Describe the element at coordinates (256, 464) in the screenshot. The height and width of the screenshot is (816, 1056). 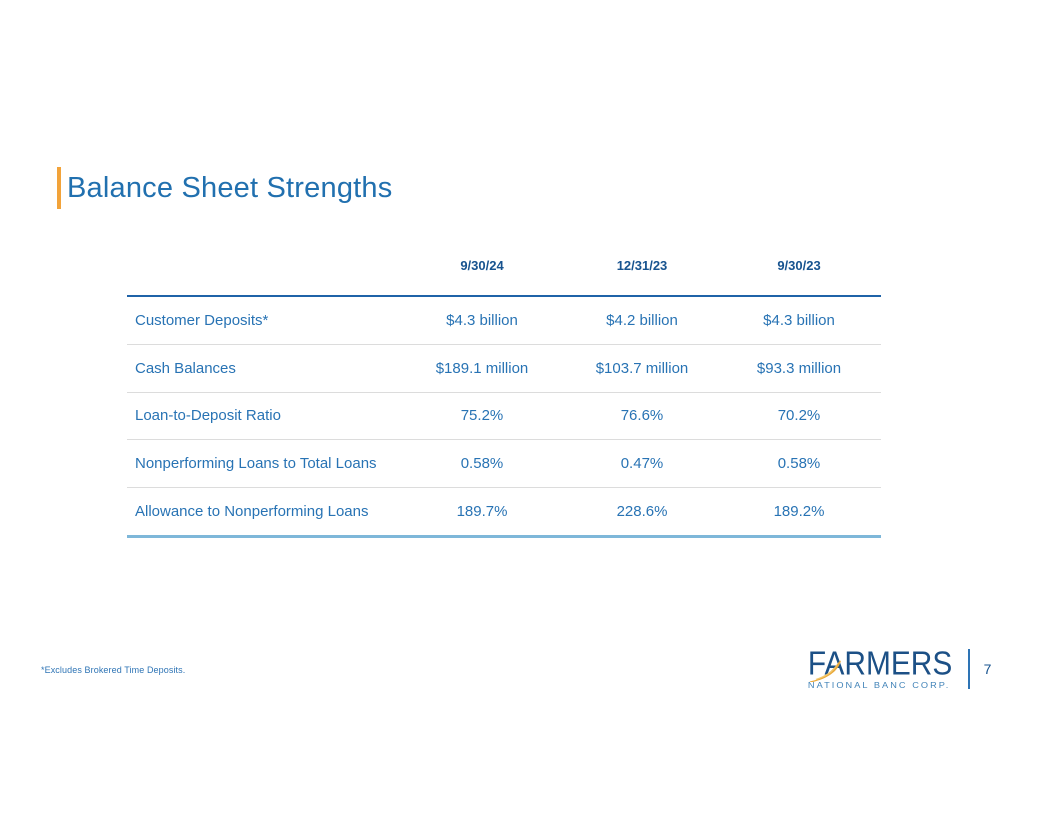
I see `row-label: Nonperforming Loans to Total Loans` at that location.